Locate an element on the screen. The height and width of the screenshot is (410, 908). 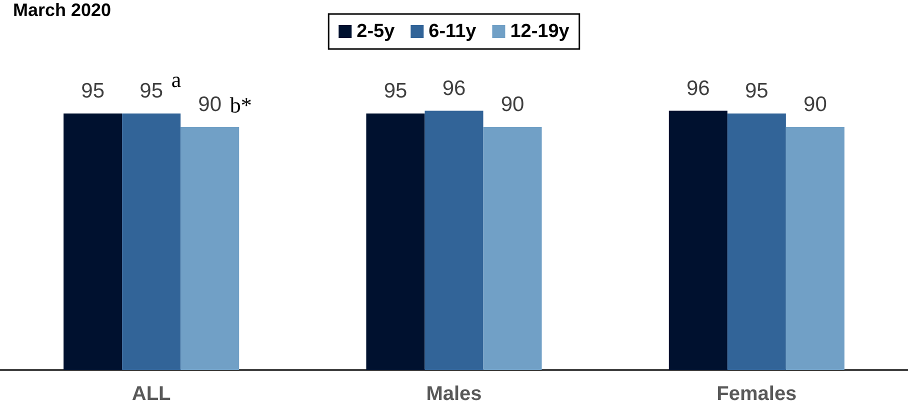
annotation: a is located at coordinates (176, 79).